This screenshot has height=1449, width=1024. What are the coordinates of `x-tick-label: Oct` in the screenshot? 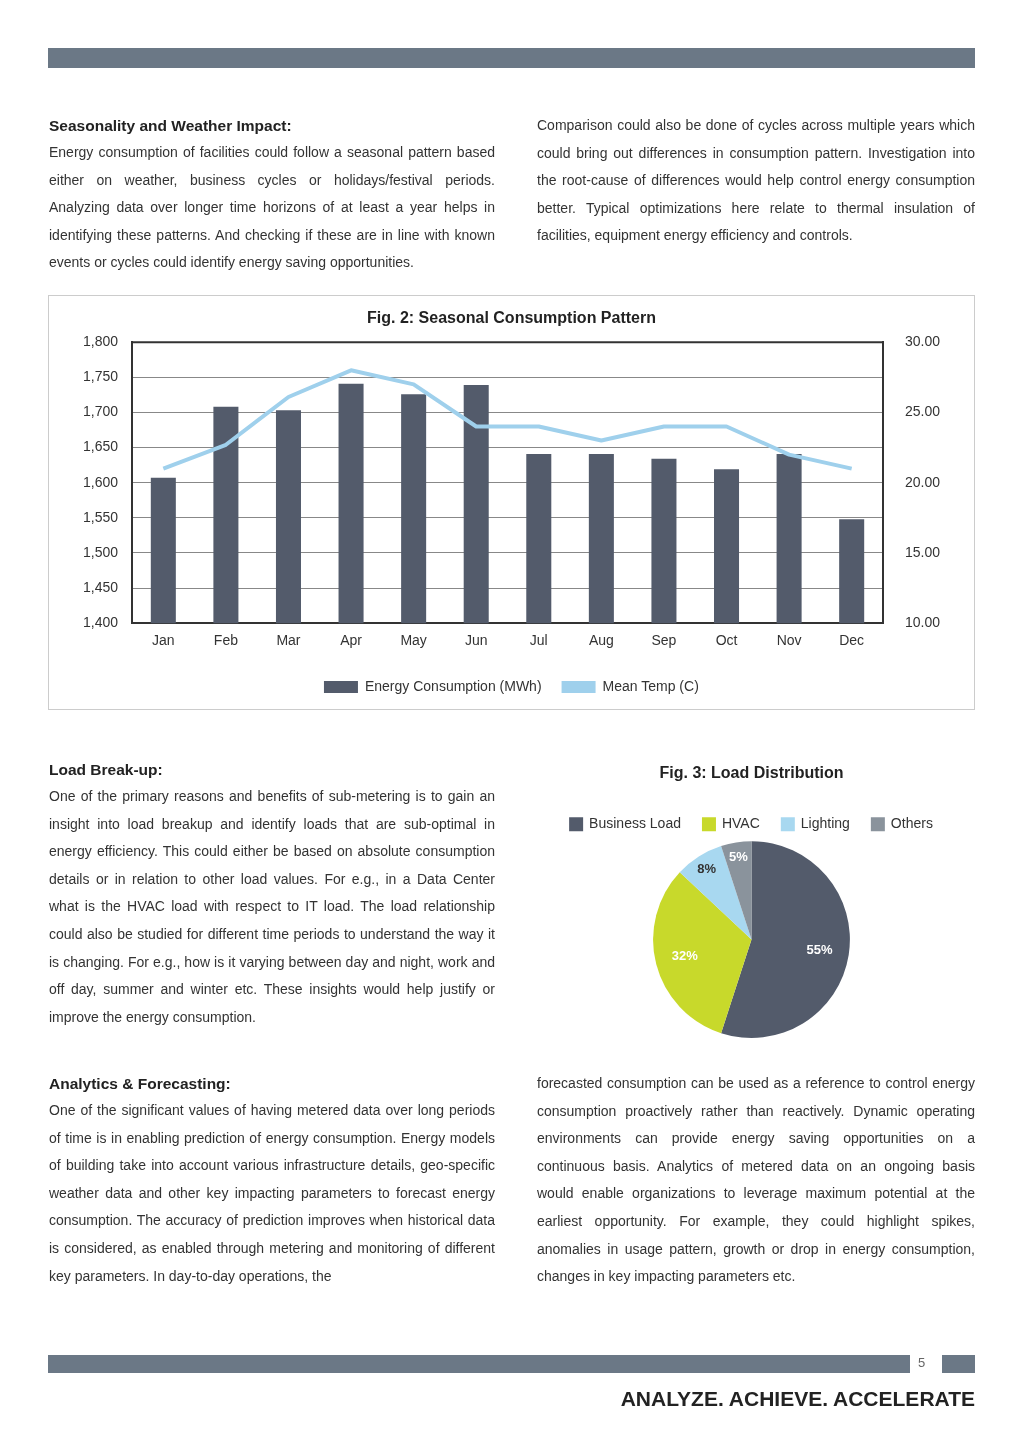 It's located at (726, 640).